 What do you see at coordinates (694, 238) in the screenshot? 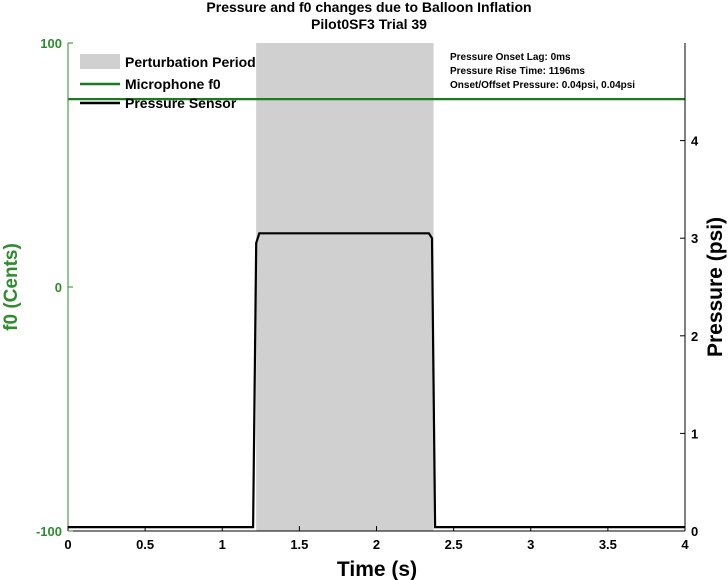
I see `right-y-tick-label: 3` at bounding box center [694, 238].